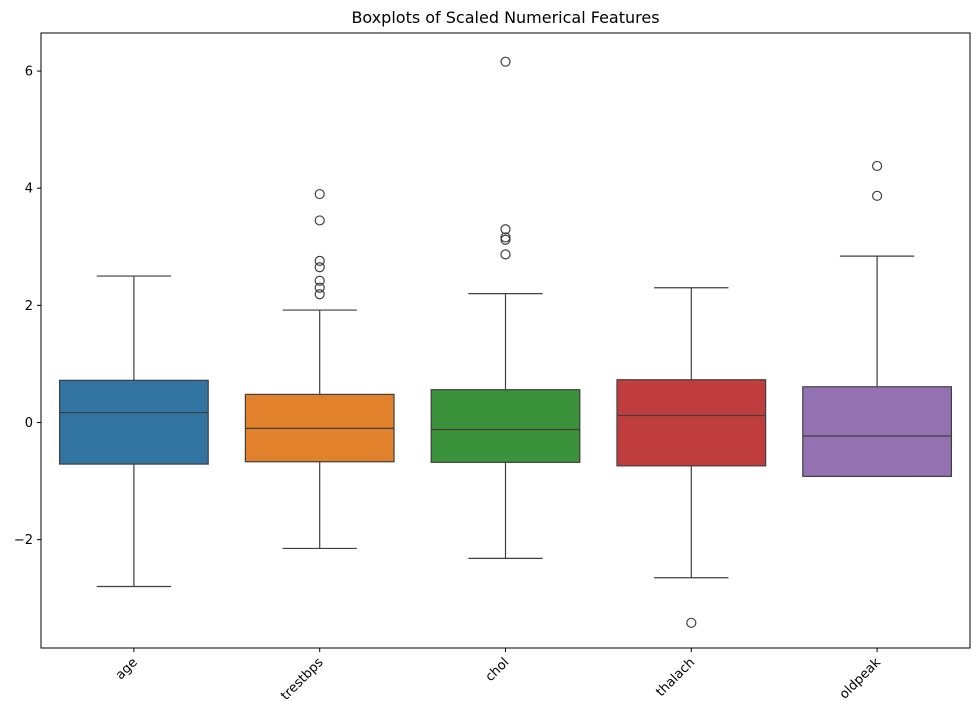  I want to click on x-tick-label: thalach, so click(675, 677).